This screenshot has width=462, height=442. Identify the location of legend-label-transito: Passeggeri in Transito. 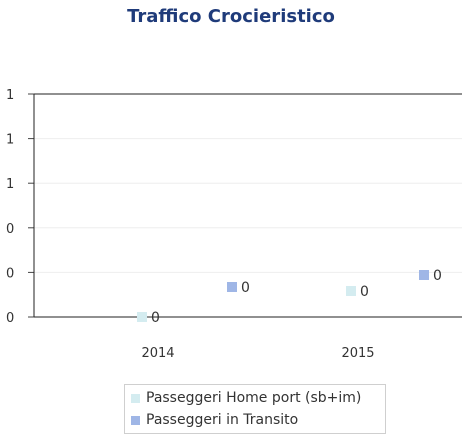
(222, 420).